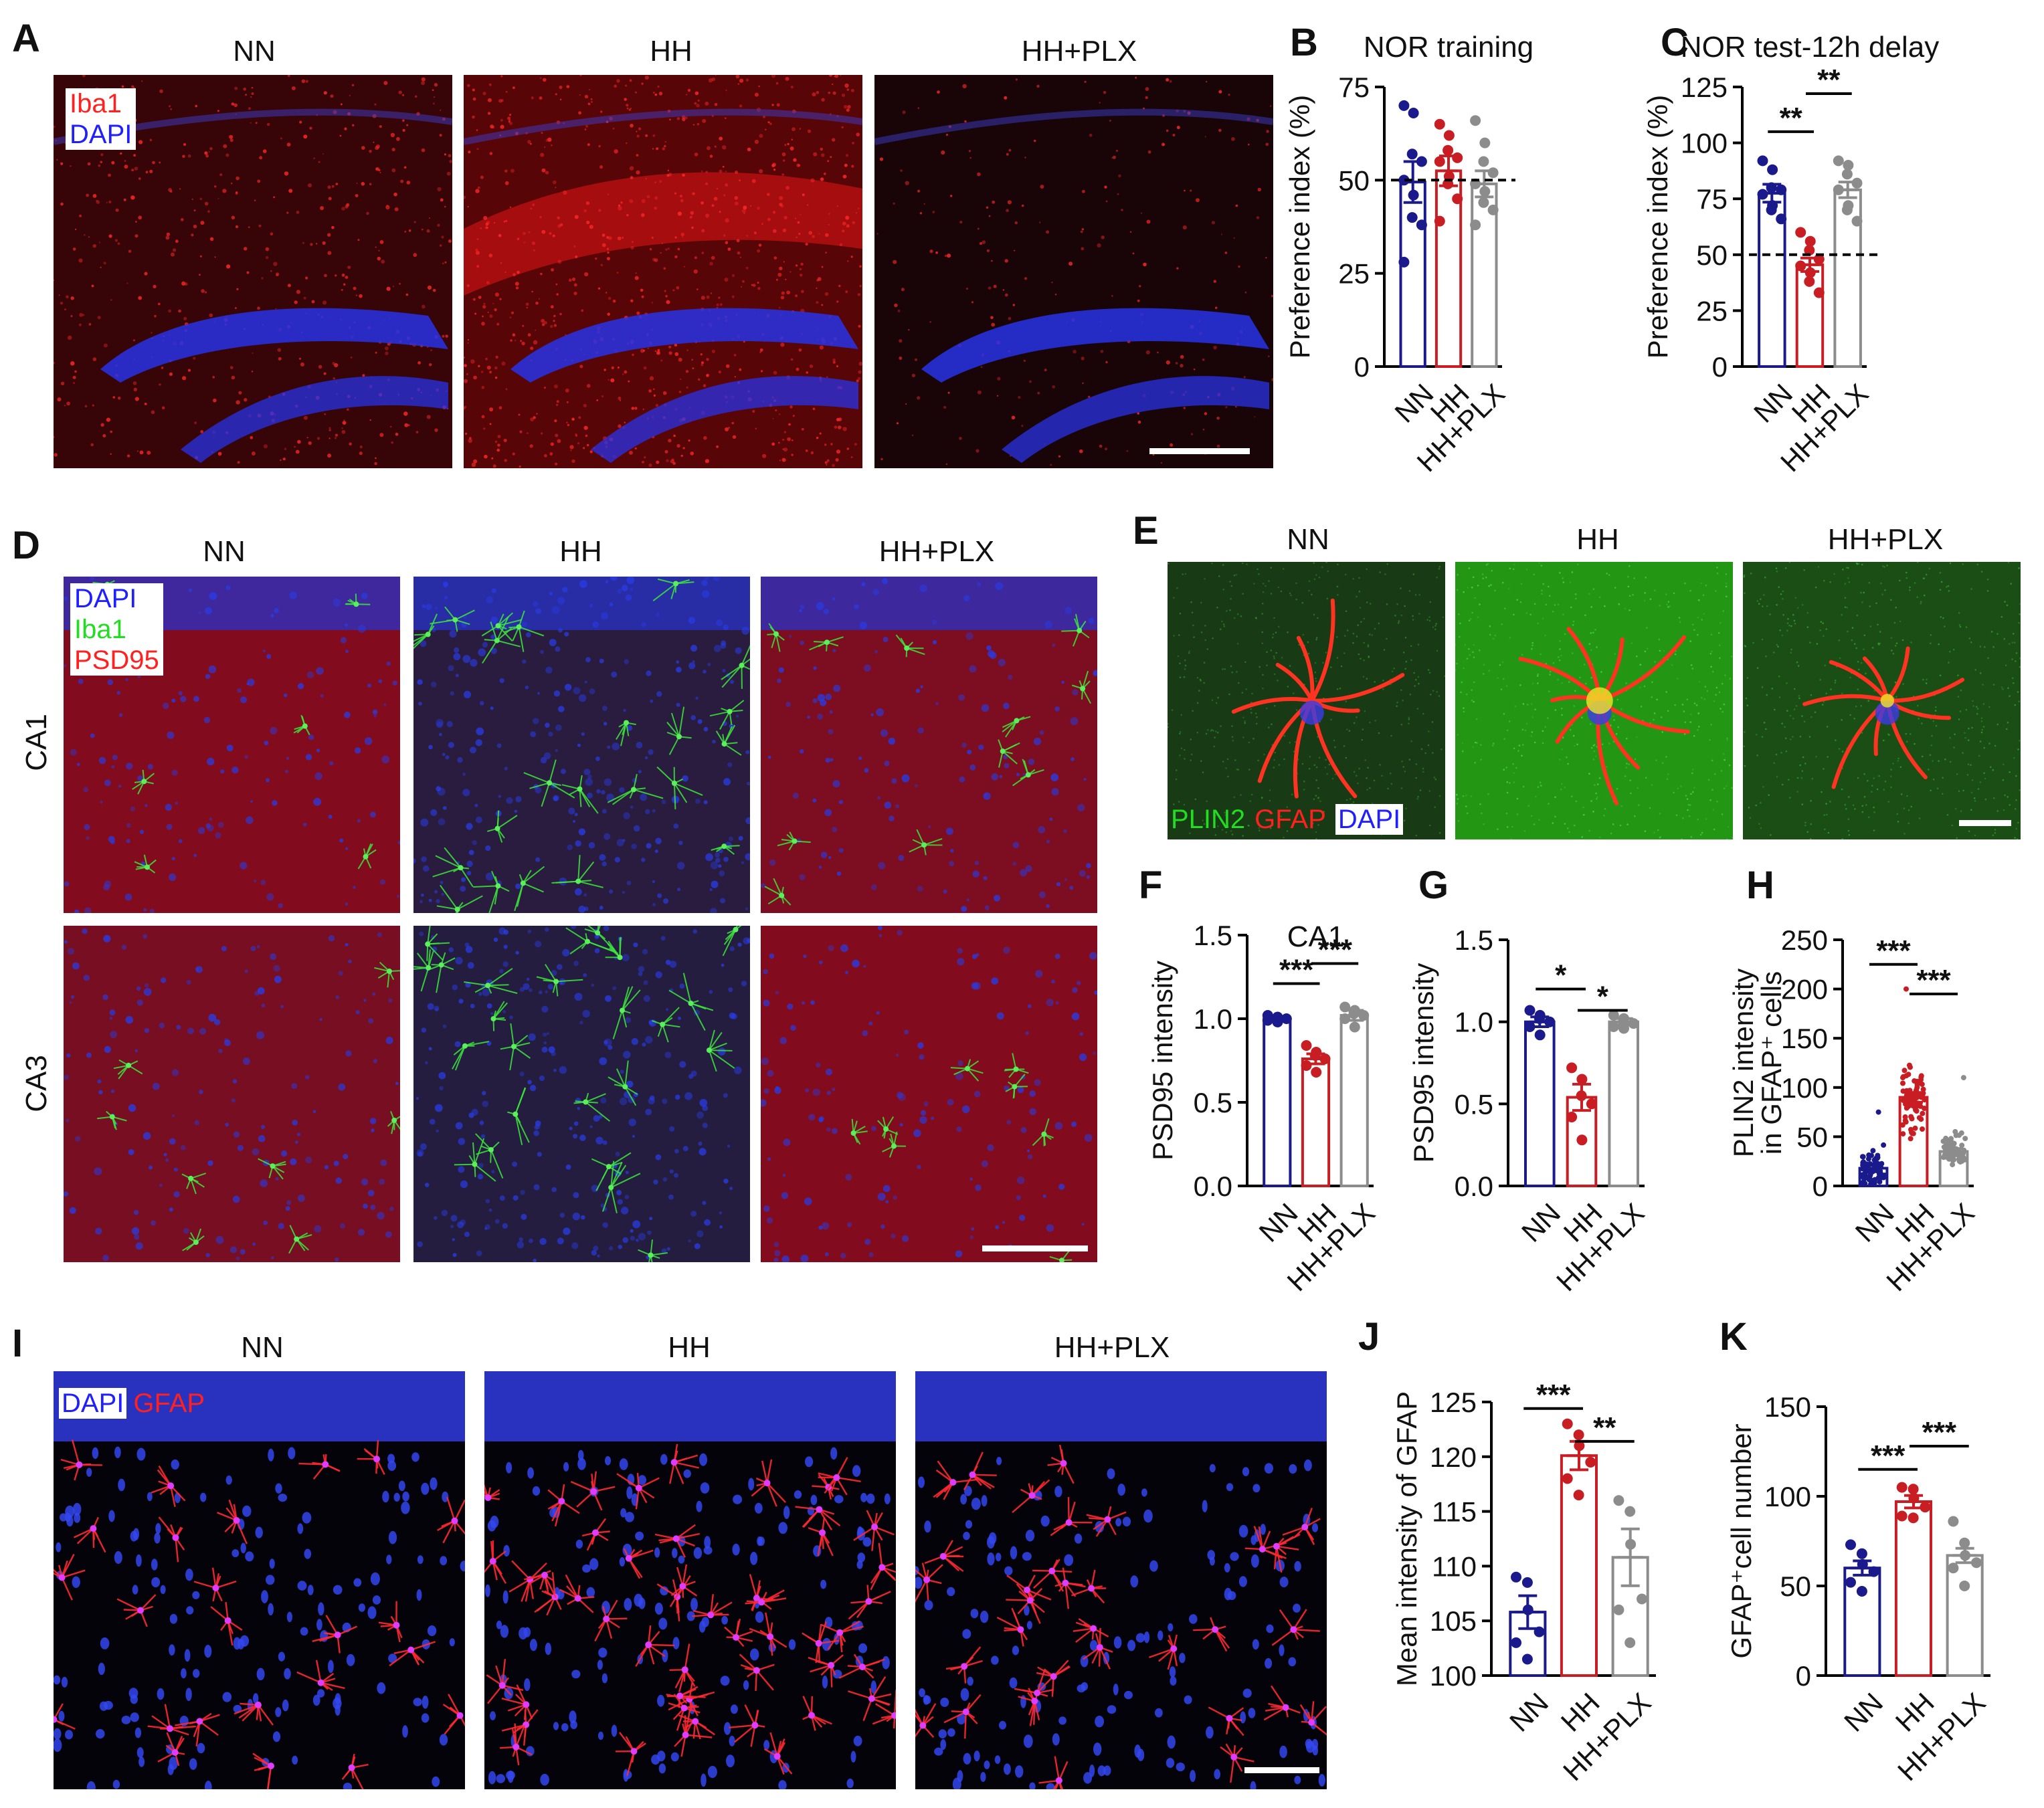 Image resolution: width=2044 pixels, height=1808 pixels. I want to click on panel-letter-c: C, so click(1675, 43).